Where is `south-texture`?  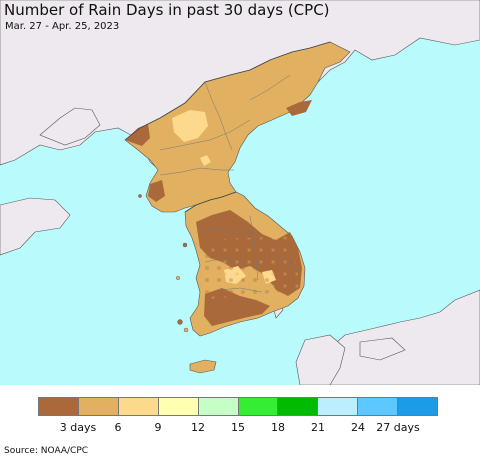 south-texture is located at coordinates (248, 268).